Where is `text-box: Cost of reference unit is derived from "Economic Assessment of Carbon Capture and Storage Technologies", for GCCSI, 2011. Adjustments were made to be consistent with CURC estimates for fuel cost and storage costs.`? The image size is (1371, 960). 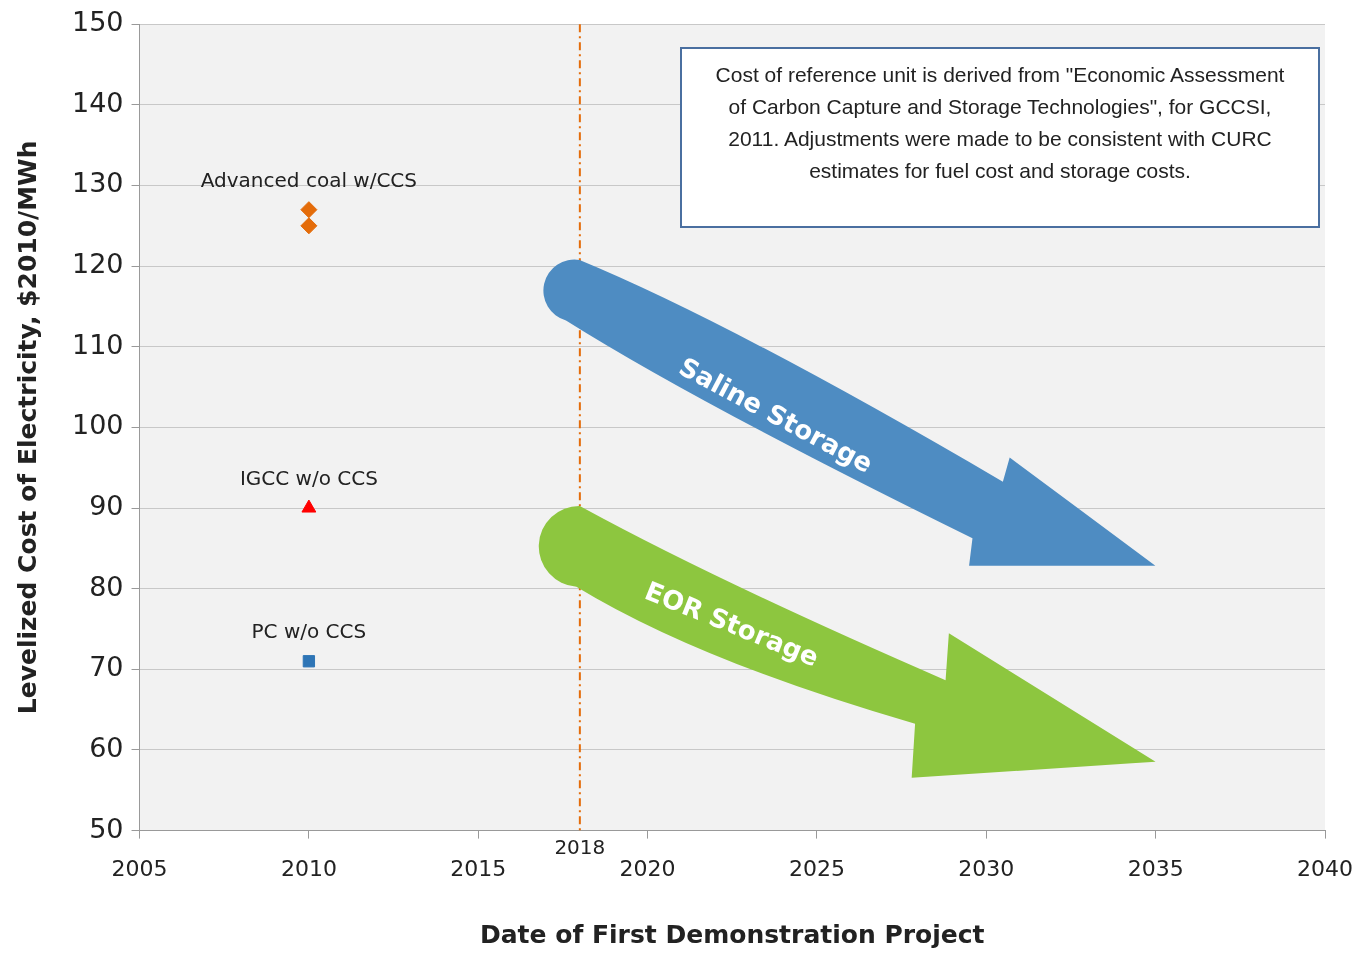 text-box: Cost of reference unit is derived from "Economic Assessment of Carbon Capture and Storage Technologies", for GCCSI, 2011. Adjustments were made to be consistent with CURC estimates for fuel cost and storage costs. is located at coordinates (1000, 137).